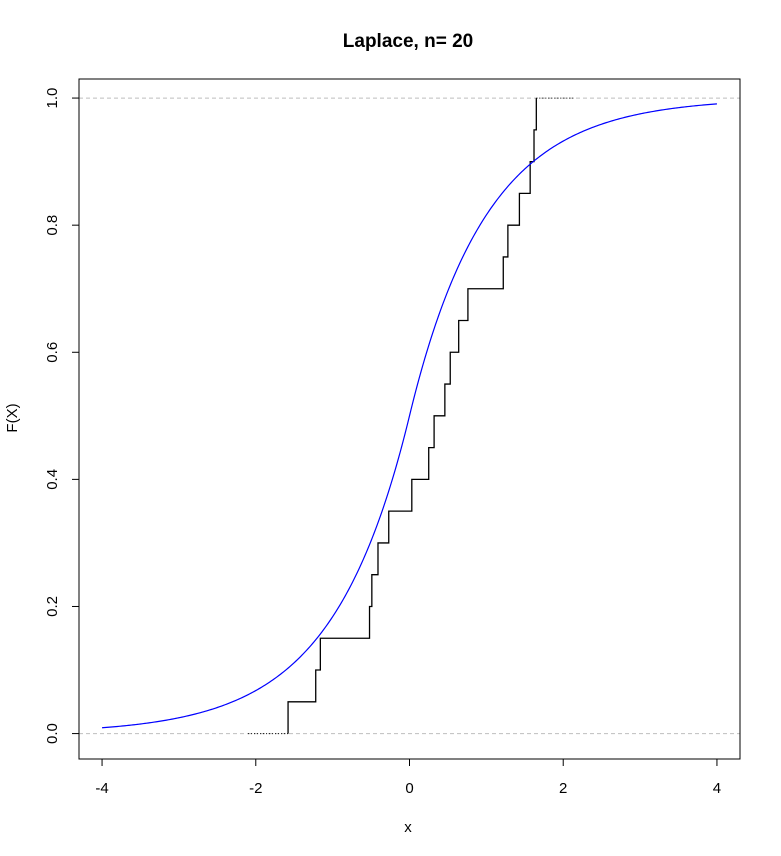  I want to click on y-tick-label-2: 0.4, so click(52, 479).